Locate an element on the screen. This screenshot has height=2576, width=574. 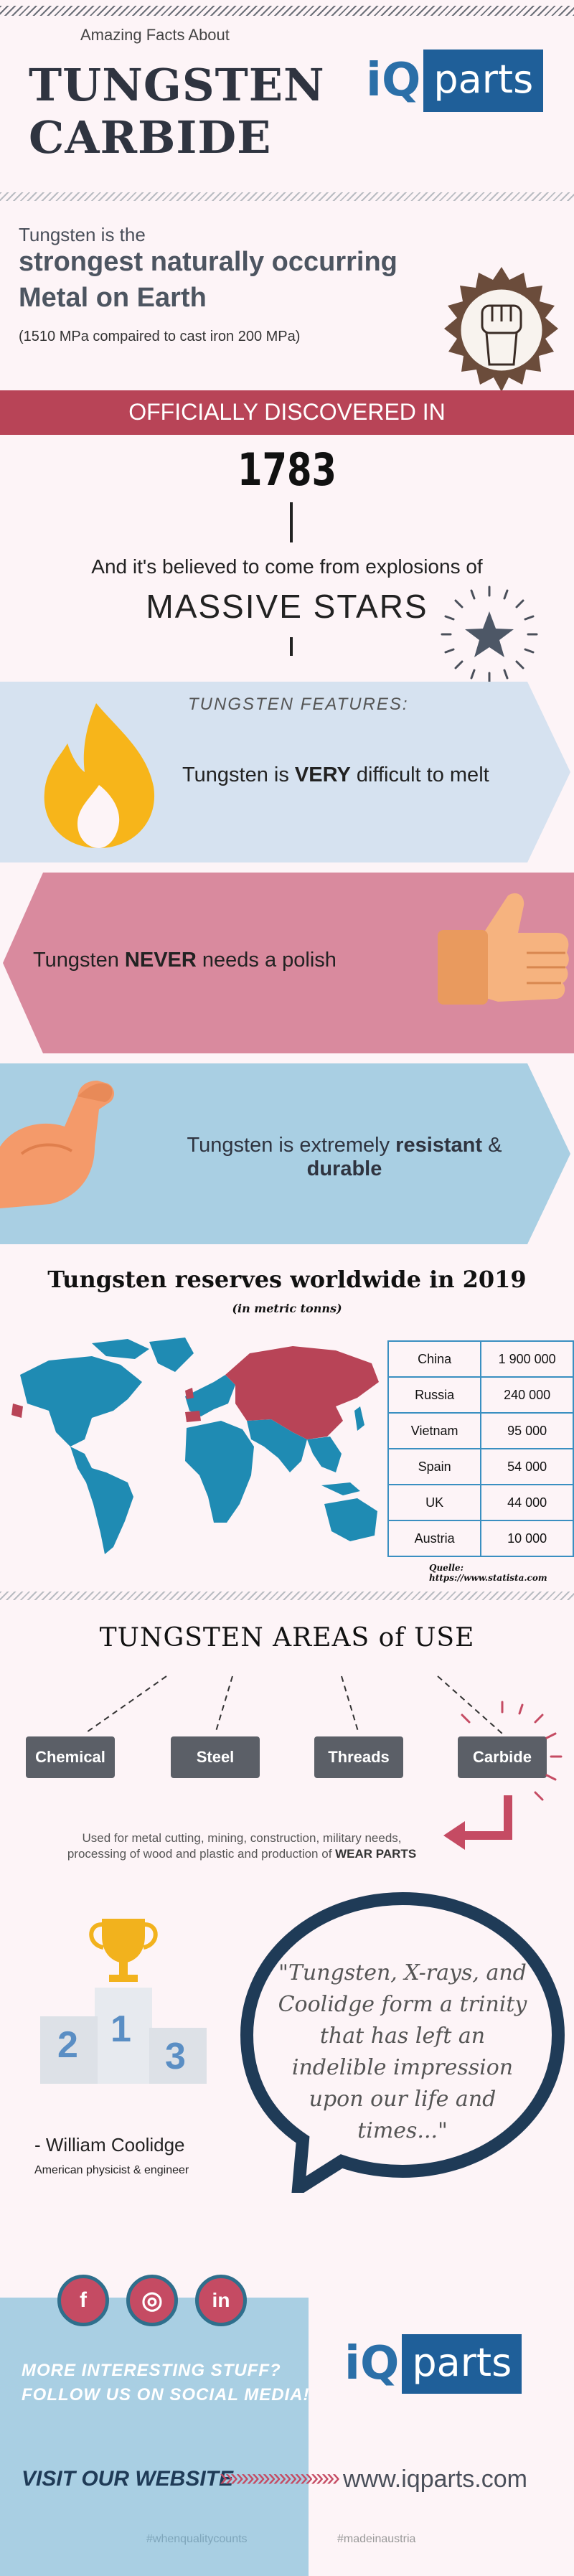
strength-headline-1: strongest naturally occurring is located at coordinates (208, 262).